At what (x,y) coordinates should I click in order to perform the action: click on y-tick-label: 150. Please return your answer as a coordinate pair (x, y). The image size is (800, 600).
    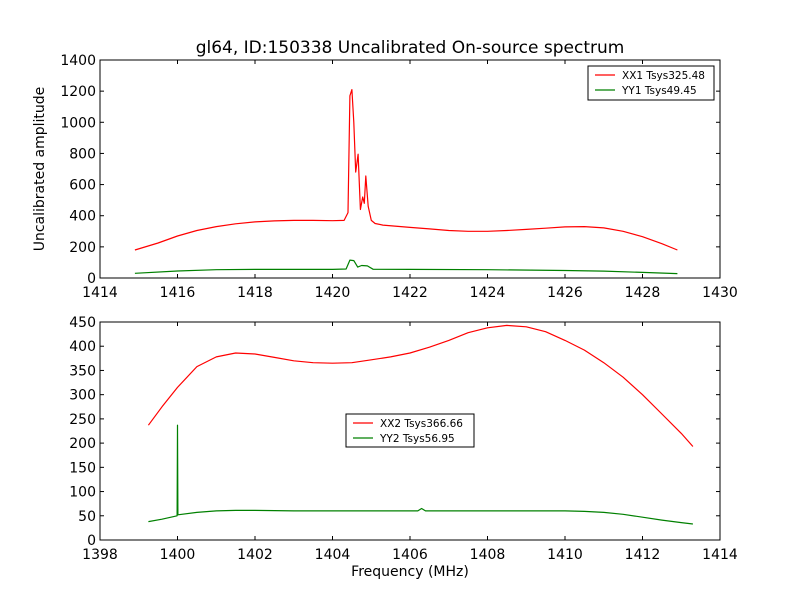
    Looking at the image, I should click on (82, 468).